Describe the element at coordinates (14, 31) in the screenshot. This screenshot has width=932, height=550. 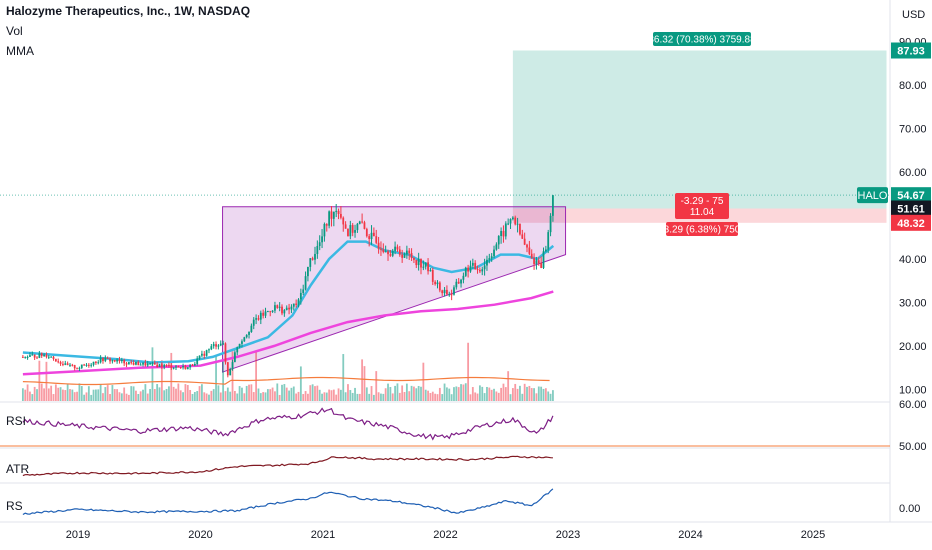
I see `volume-legend: Vol` at that location.